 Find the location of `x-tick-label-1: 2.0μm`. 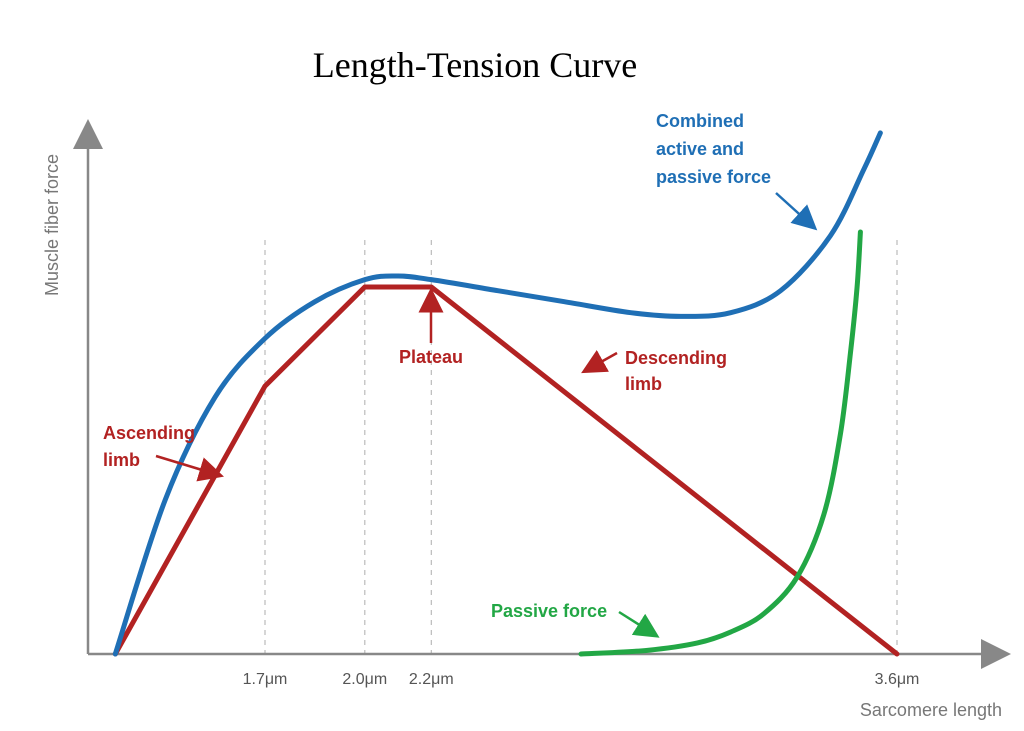

x-tick-label-1: 2.0μm is located at coordinates (364, 679).